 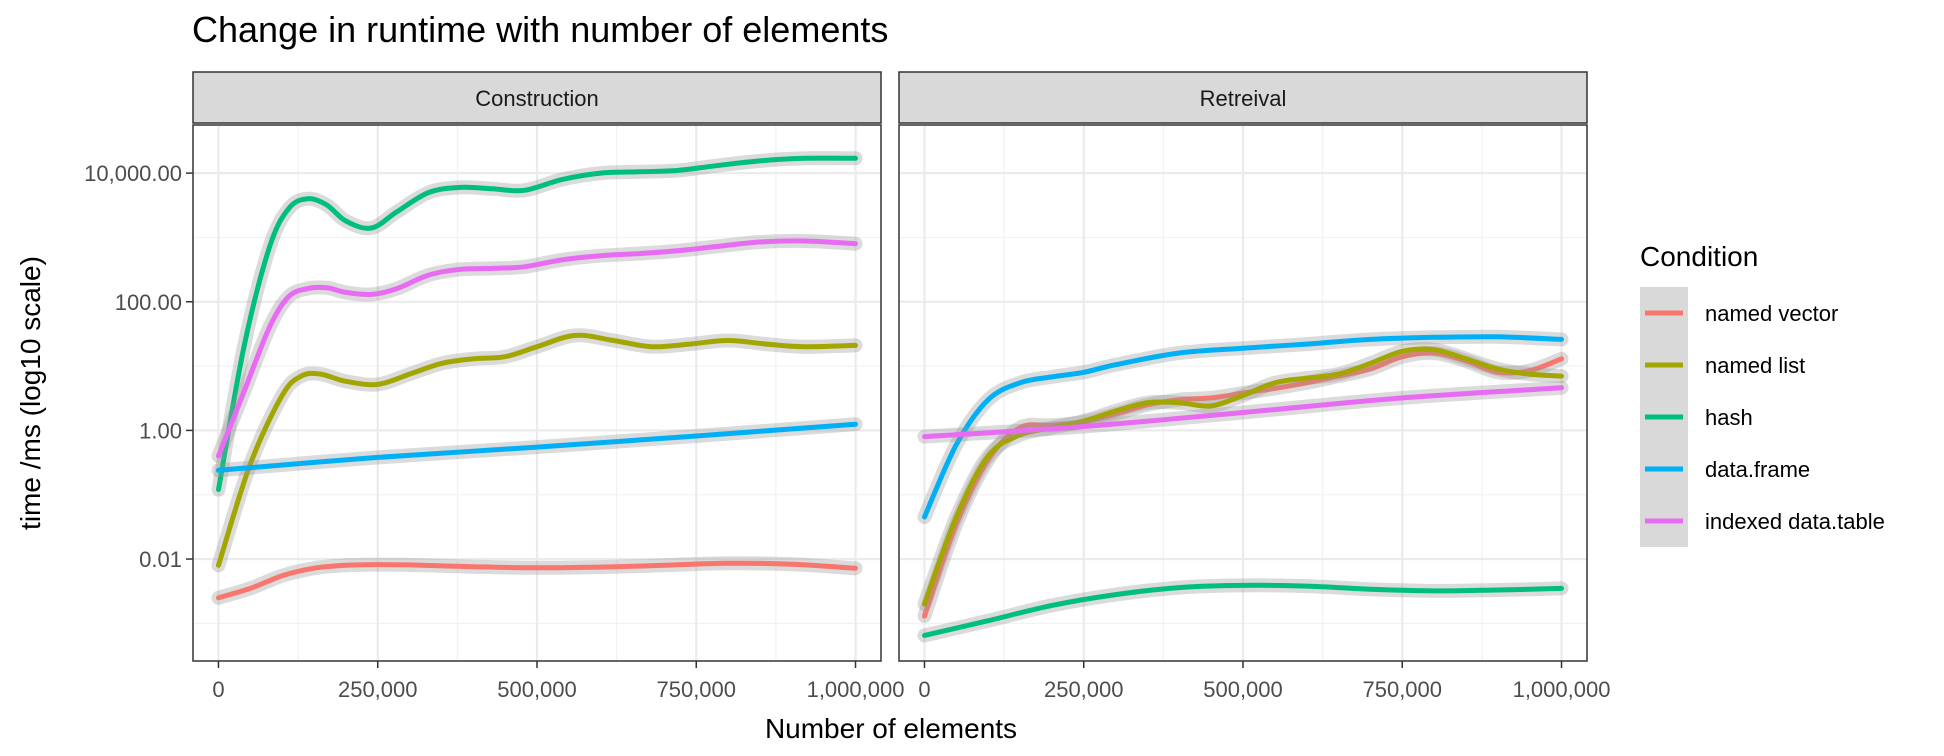 I want to click on y-tick-label: 10,000.00, so click(x=133, y=173).